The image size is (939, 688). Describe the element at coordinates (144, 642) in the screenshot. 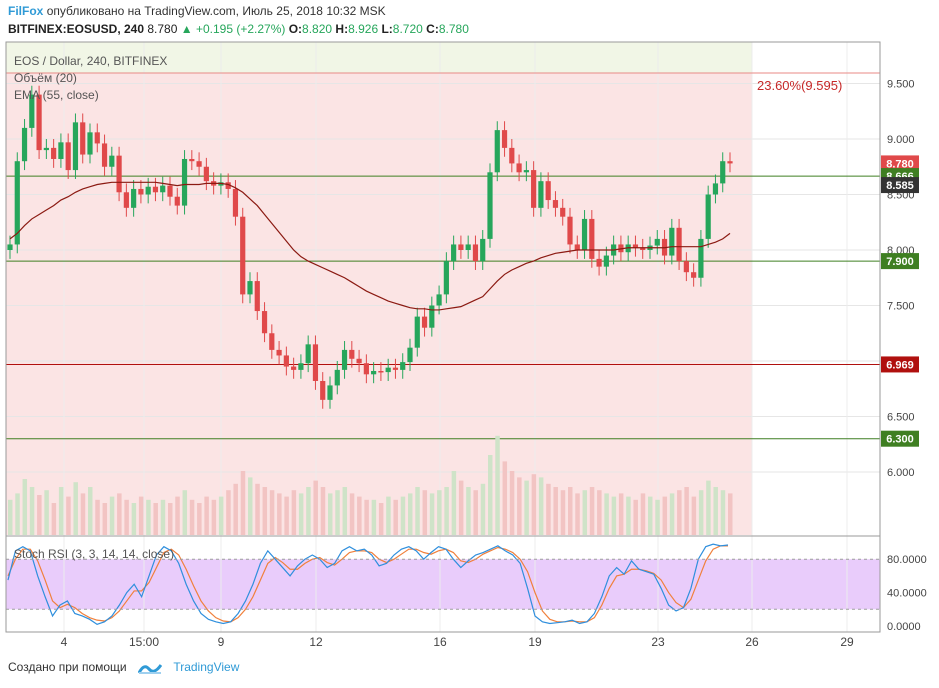

I see `x-tick-label: 15:00` at that location.